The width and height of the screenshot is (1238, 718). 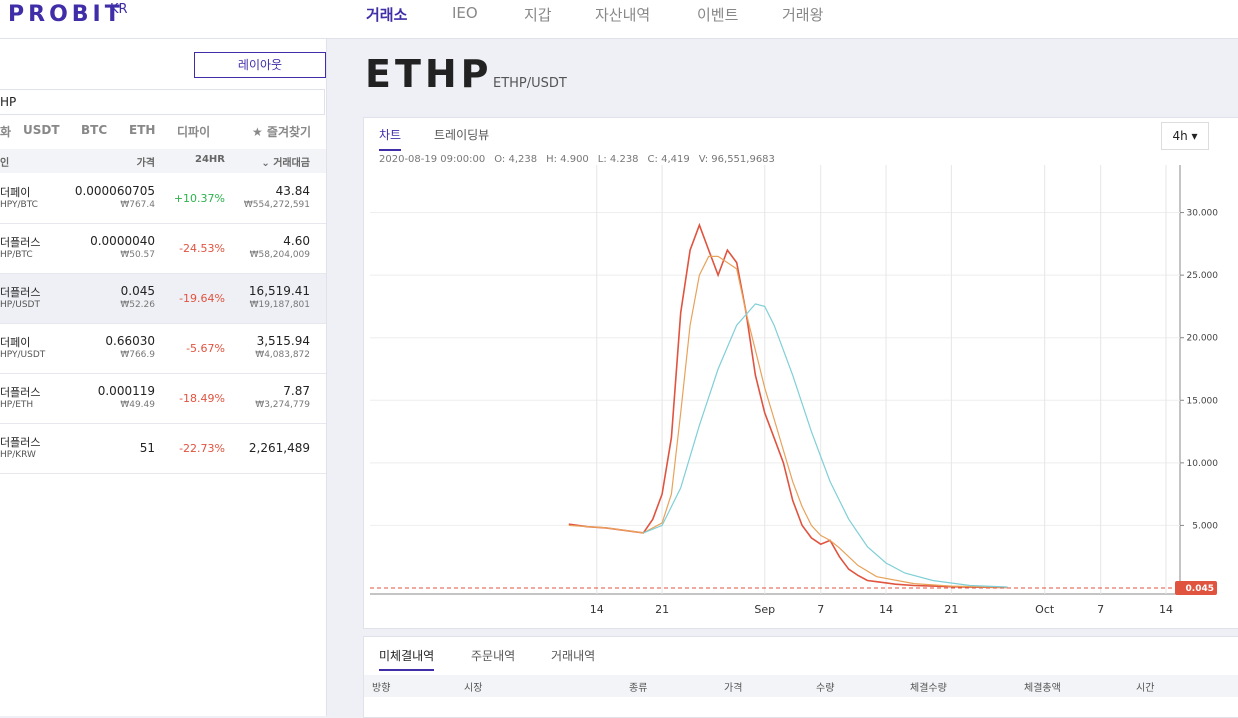 I want to click on price: 0.000060705, so click(x=114, y=191).